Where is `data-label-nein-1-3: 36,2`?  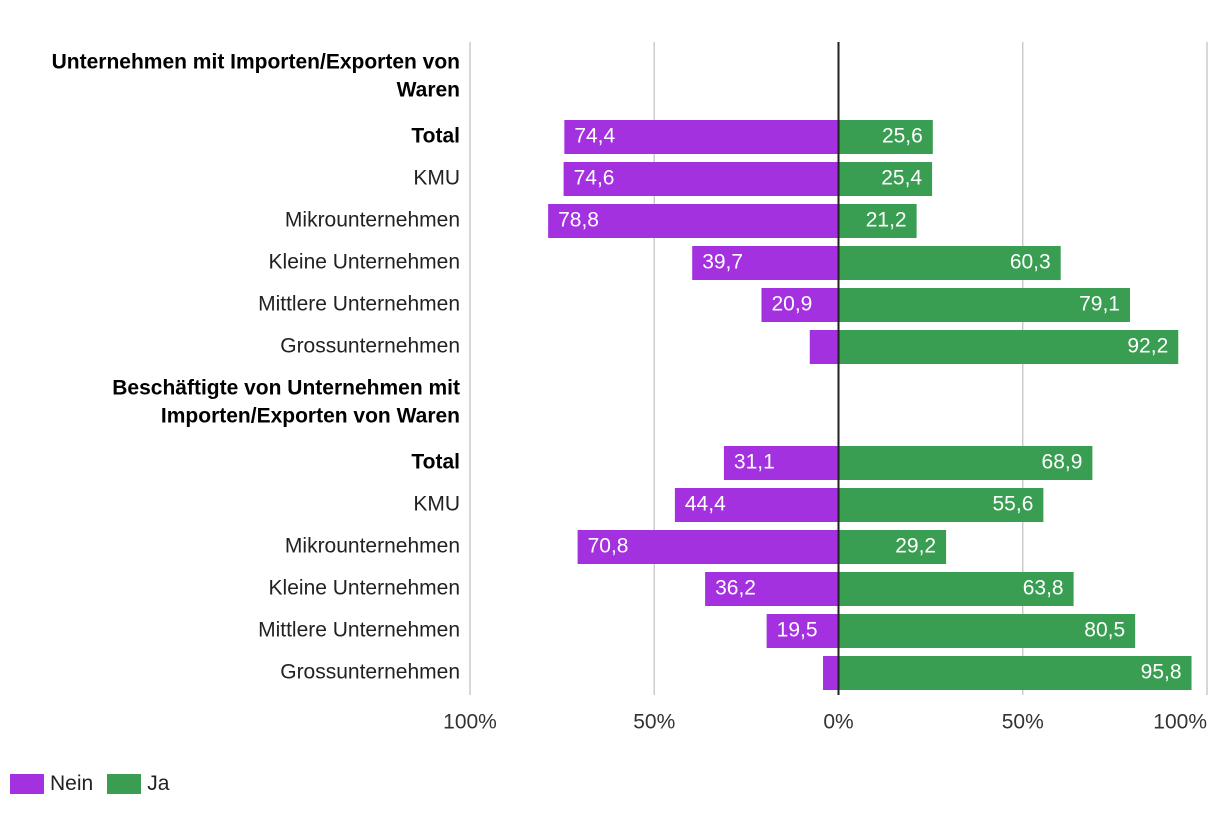 data-label-nein-1-3: 36,2 is located at coordinates (735, 588).